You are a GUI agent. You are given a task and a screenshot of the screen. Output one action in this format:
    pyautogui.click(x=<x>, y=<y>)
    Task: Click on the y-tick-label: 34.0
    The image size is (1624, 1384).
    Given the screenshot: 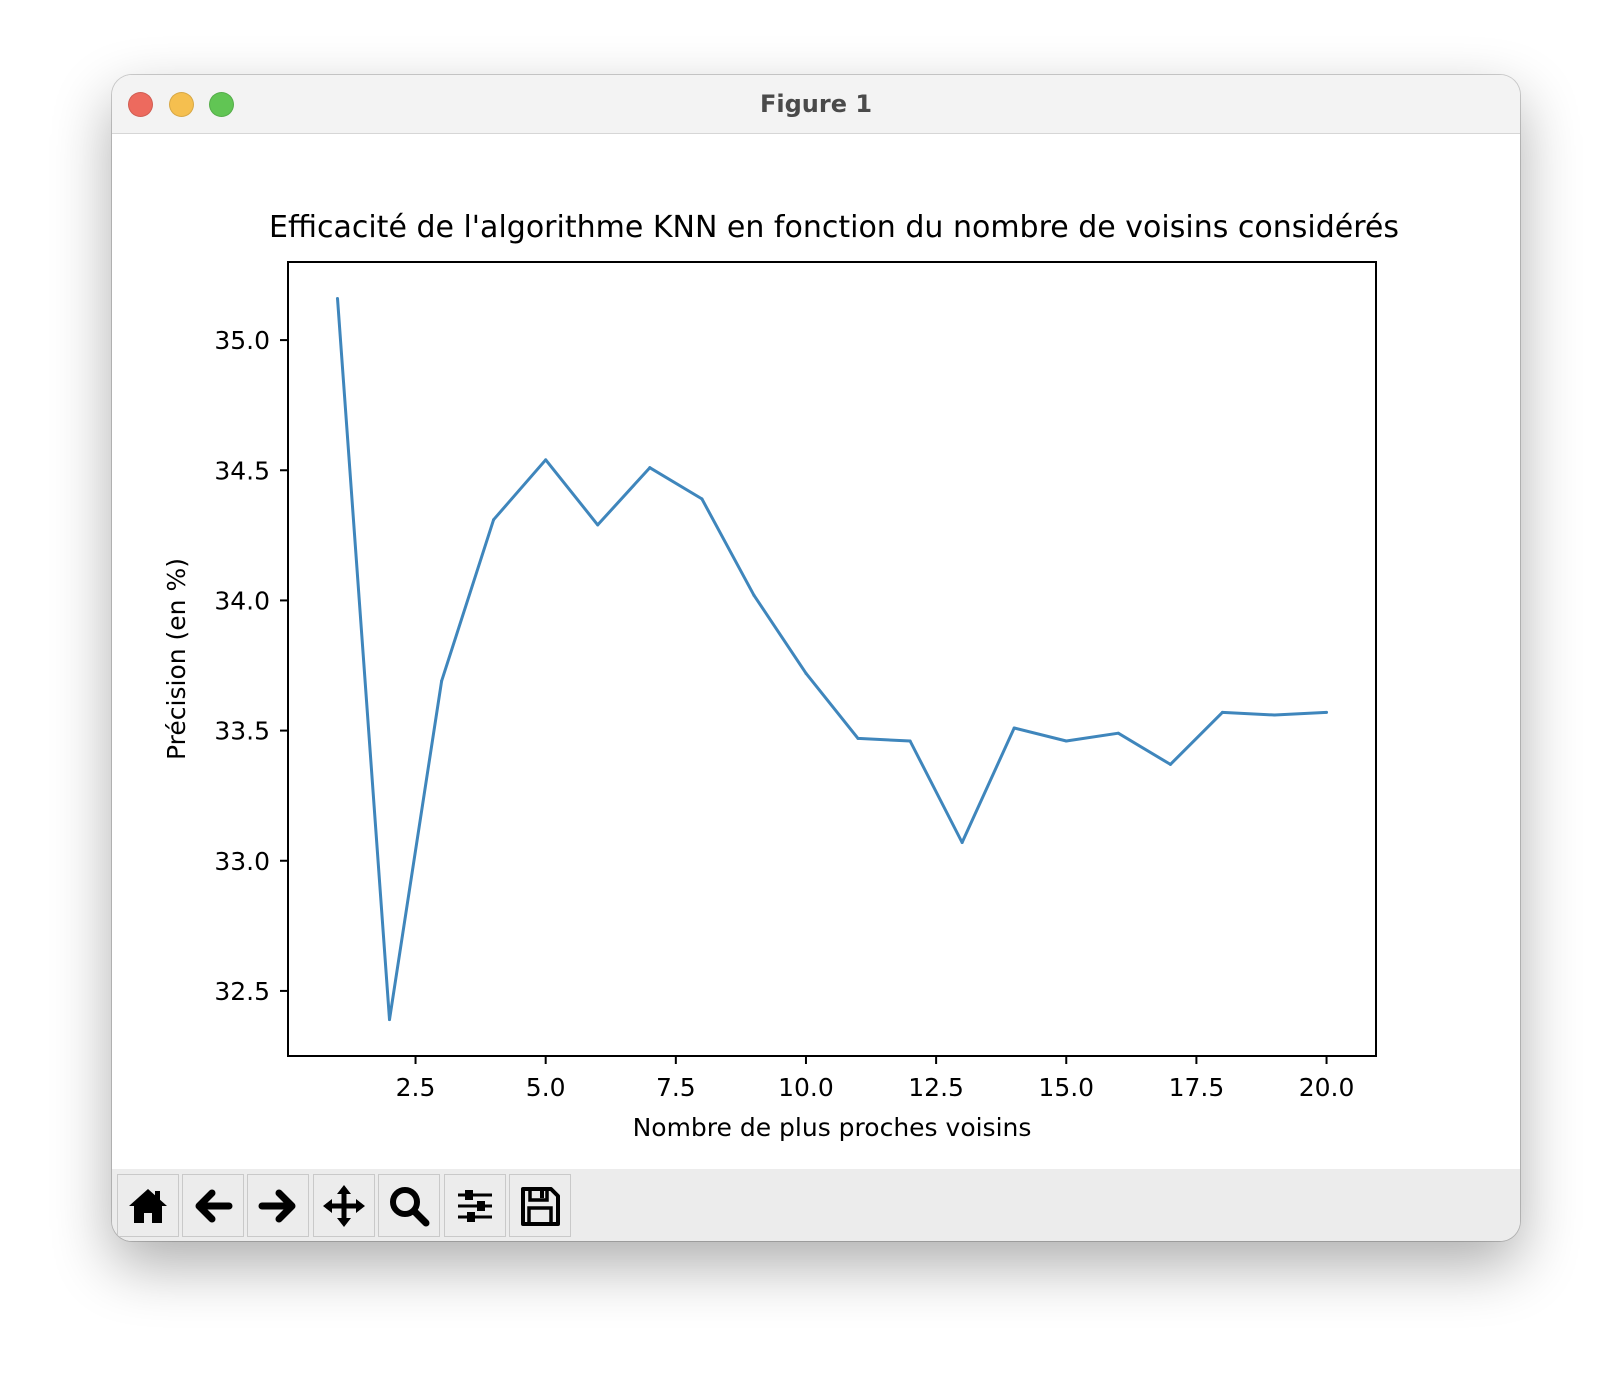 What is the action you would take?
    pyautogui.click(x=242, y=600)
    